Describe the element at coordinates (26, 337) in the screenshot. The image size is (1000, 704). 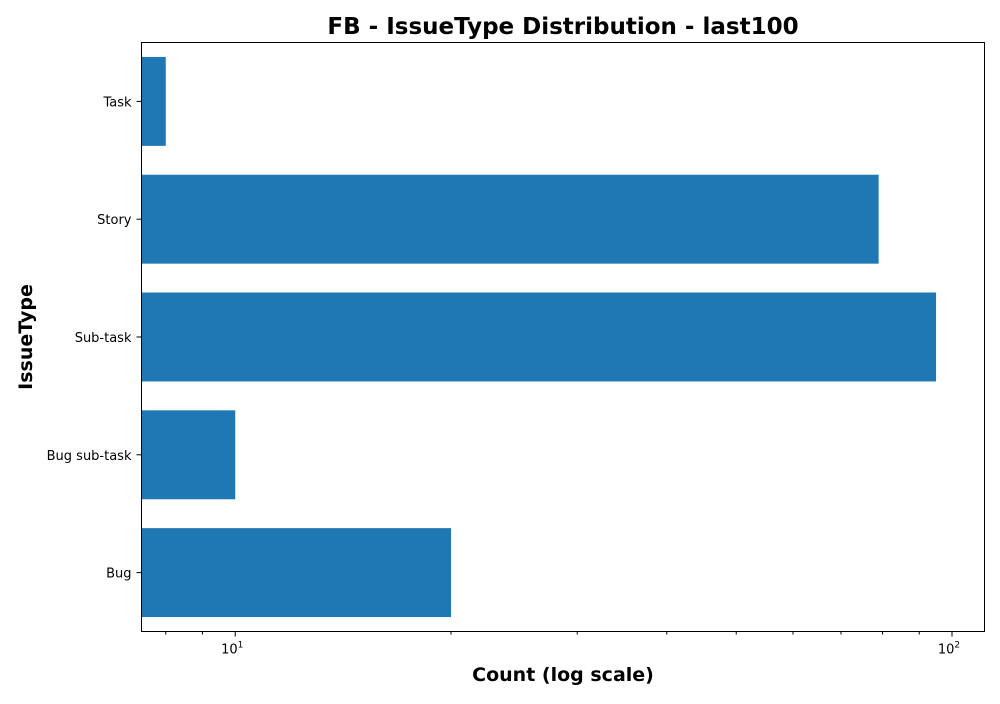
I see `y-axis-label: IssueType` at that location.